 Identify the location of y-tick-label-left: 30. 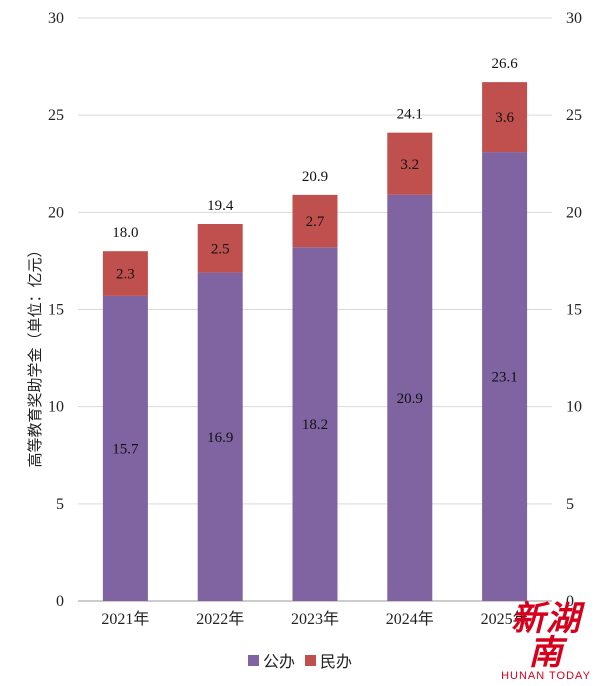
(56, 18).